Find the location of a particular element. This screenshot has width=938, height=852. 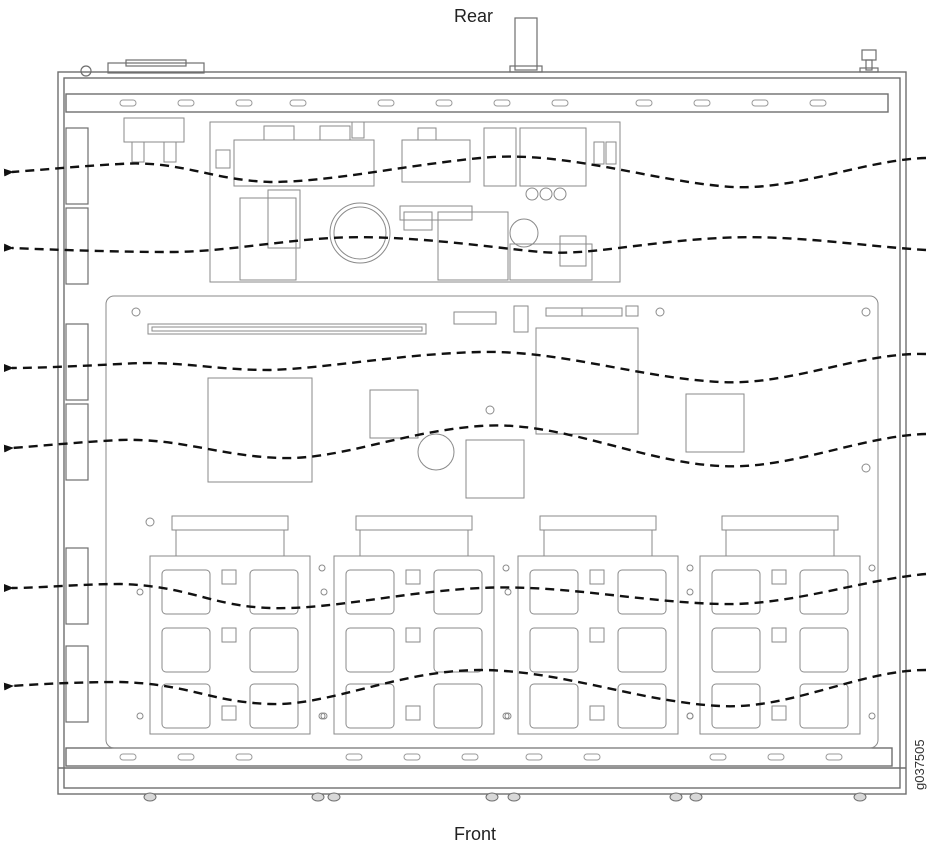

figure-id-label: g037505 is located at coordinates (919, 764).